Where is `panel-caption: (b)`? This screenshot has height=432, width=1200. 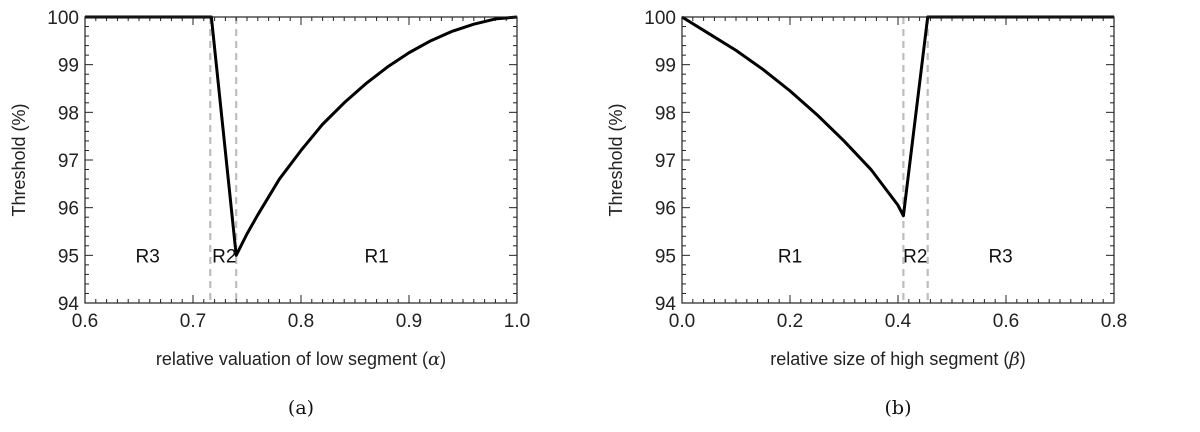
panel-caption: (b) is located at coordinates (898, 408).